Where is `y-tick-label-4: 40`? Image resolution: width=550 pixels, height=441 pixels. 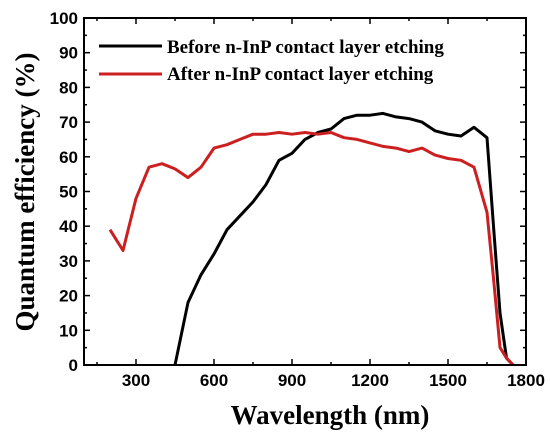
y-tick-label-4: 40 is located at coordinates (68, 226).